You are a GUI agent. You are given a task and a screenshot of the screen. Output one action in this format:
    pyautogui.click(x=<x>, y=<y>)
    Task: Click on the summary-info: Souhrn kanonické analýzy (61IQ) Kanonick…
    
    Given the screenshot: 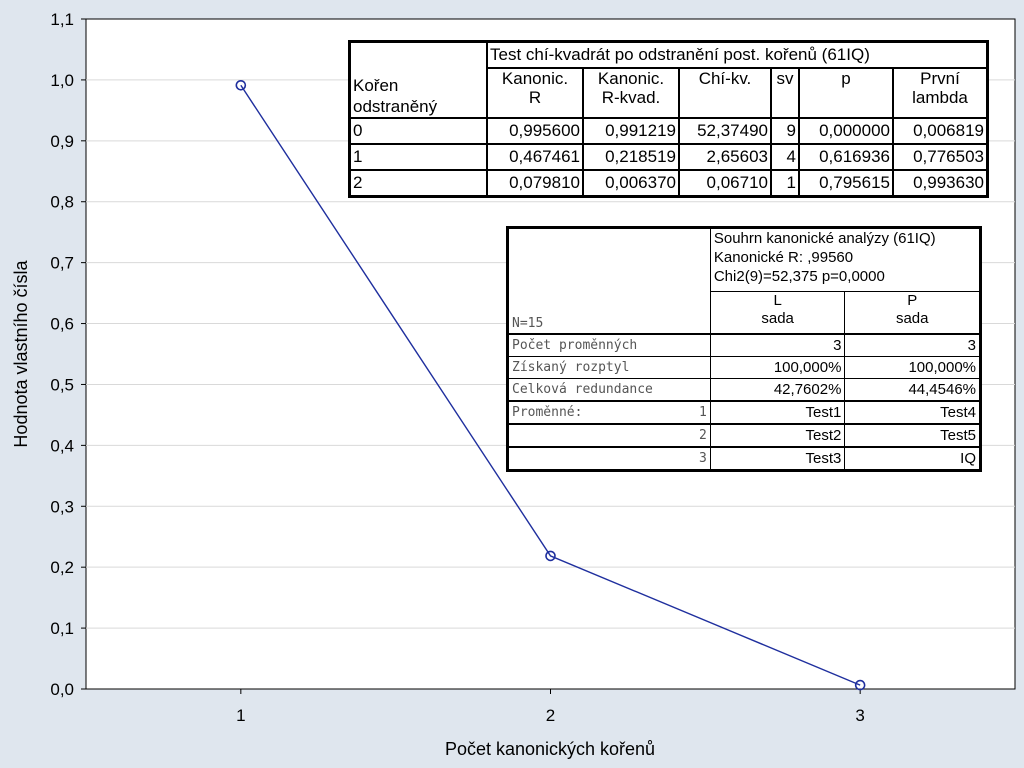 What is the action you would take?
    pyautogui.click(x=845, y=259)
    